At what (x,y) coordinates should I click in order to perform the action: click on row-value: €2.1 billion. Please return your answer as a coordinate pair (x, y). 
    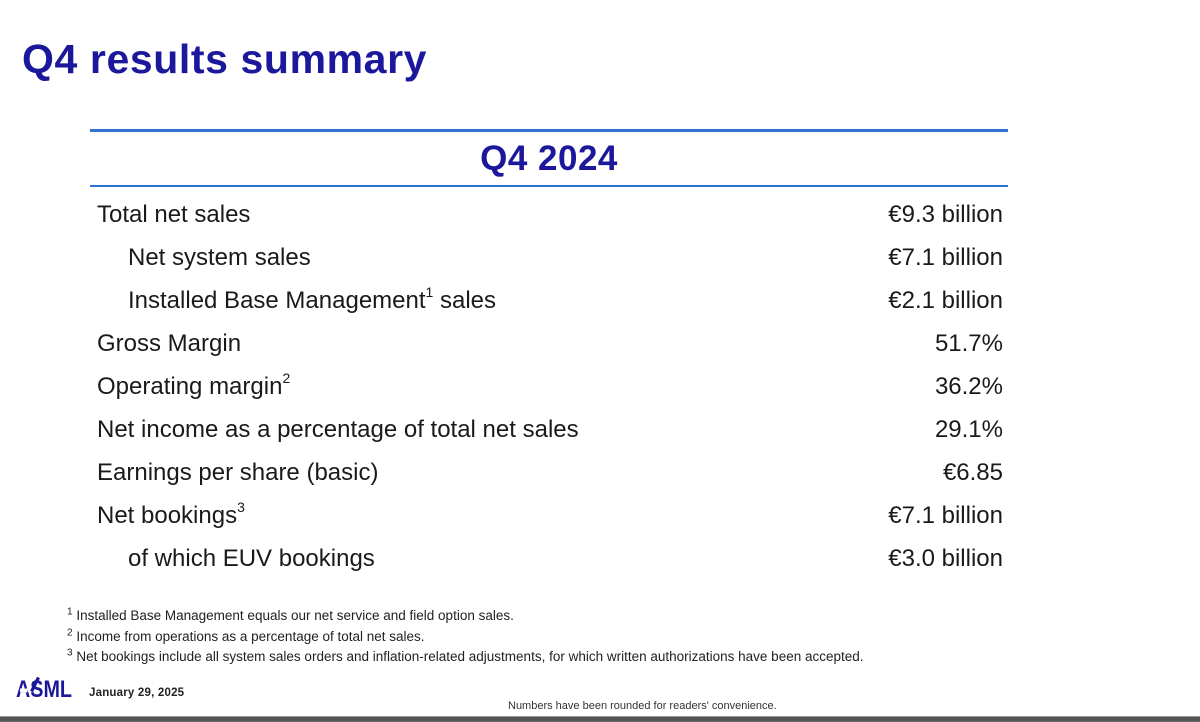
    Looking at the image, I should click on (945, 300).